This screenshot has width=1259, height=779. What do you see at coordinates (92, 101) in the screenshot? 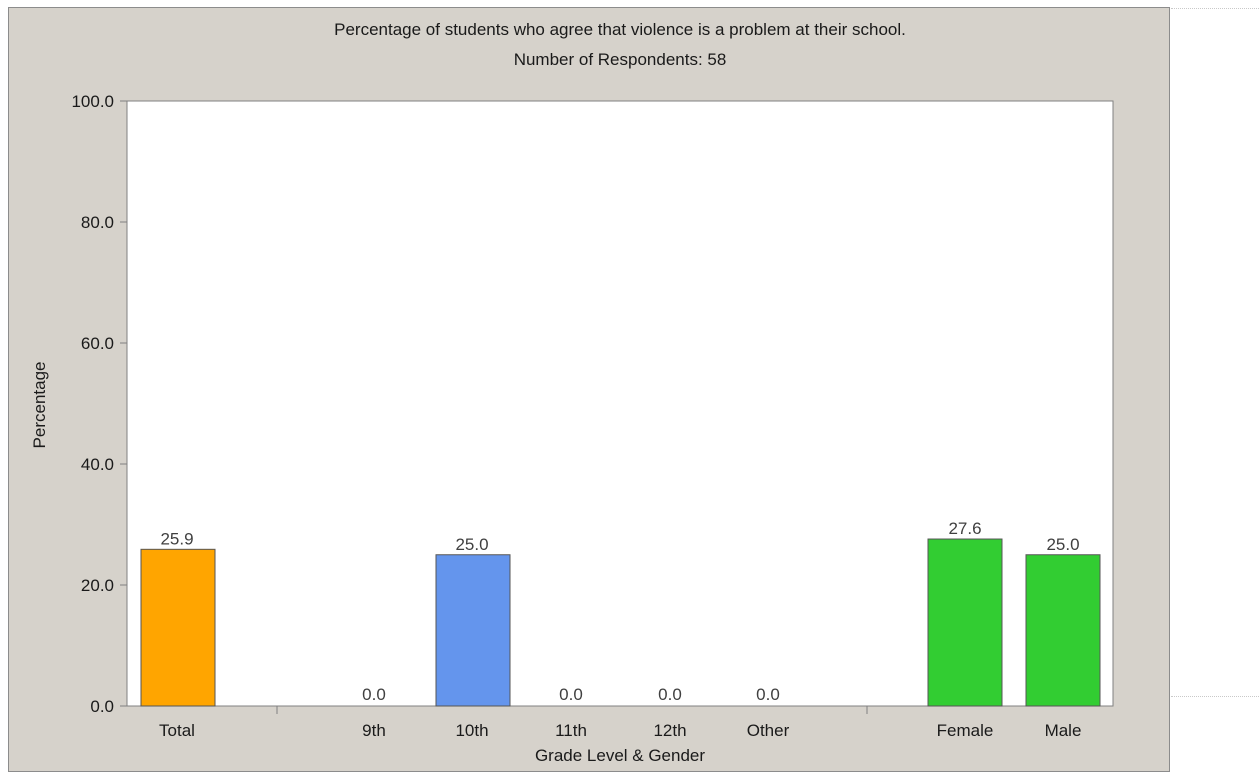
I see `y-tick-label: 100.0` at bounding box center [92, 101].